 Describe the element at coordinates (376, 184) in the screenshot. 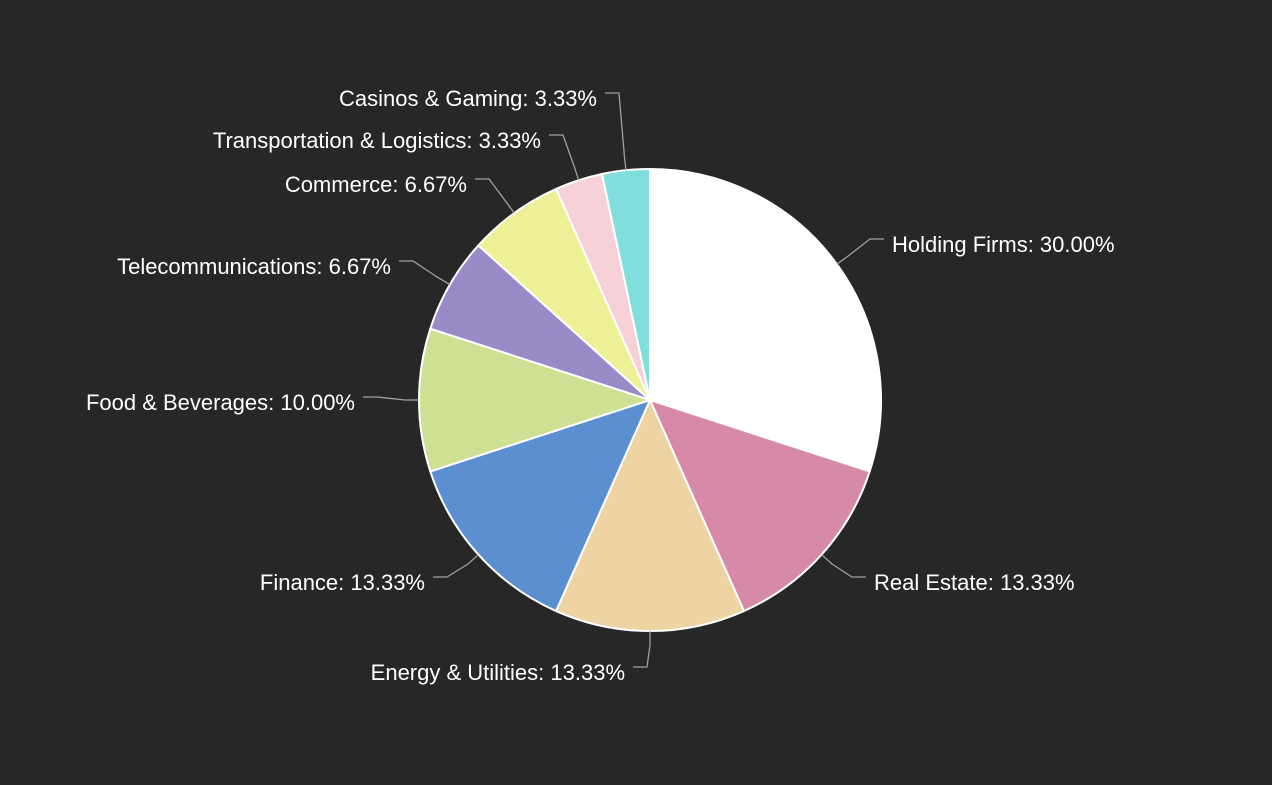

I see `slice-label: Commerce: 6.67%` at that location.